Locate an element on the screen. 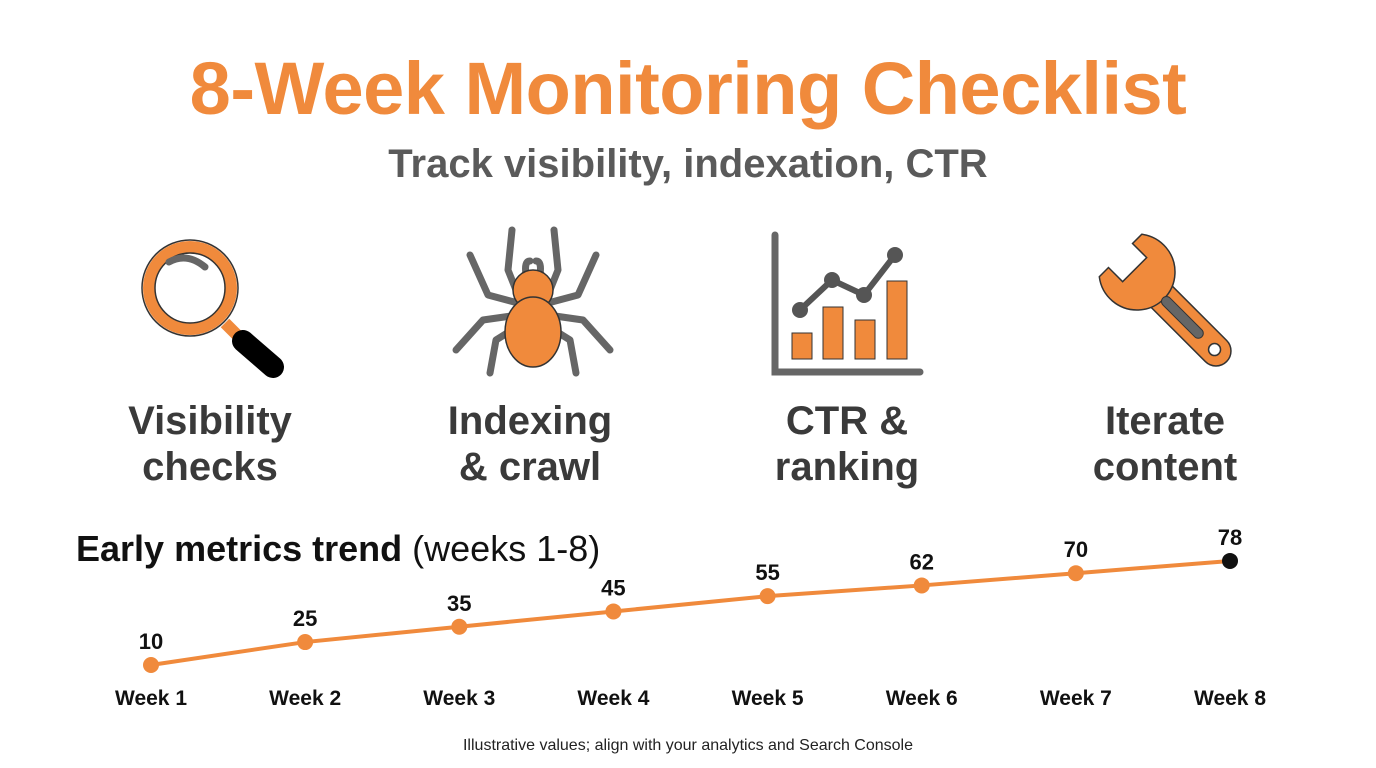  x-tick-label: Week 1 is located at coordinates (151, 698).